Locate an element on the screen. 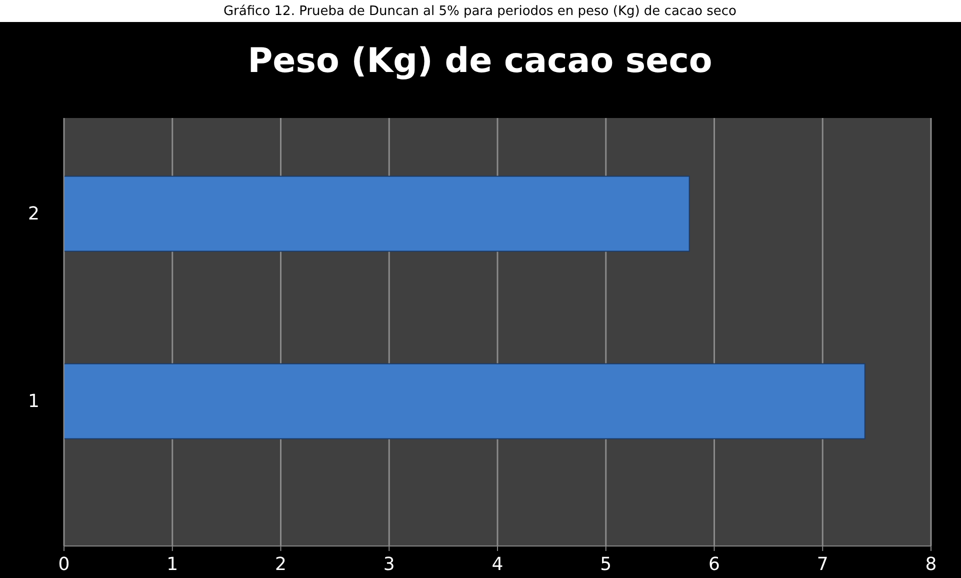 This screenshot has width=961, height=578. x-tick-label: 6 is located at coordinates (714, 565).